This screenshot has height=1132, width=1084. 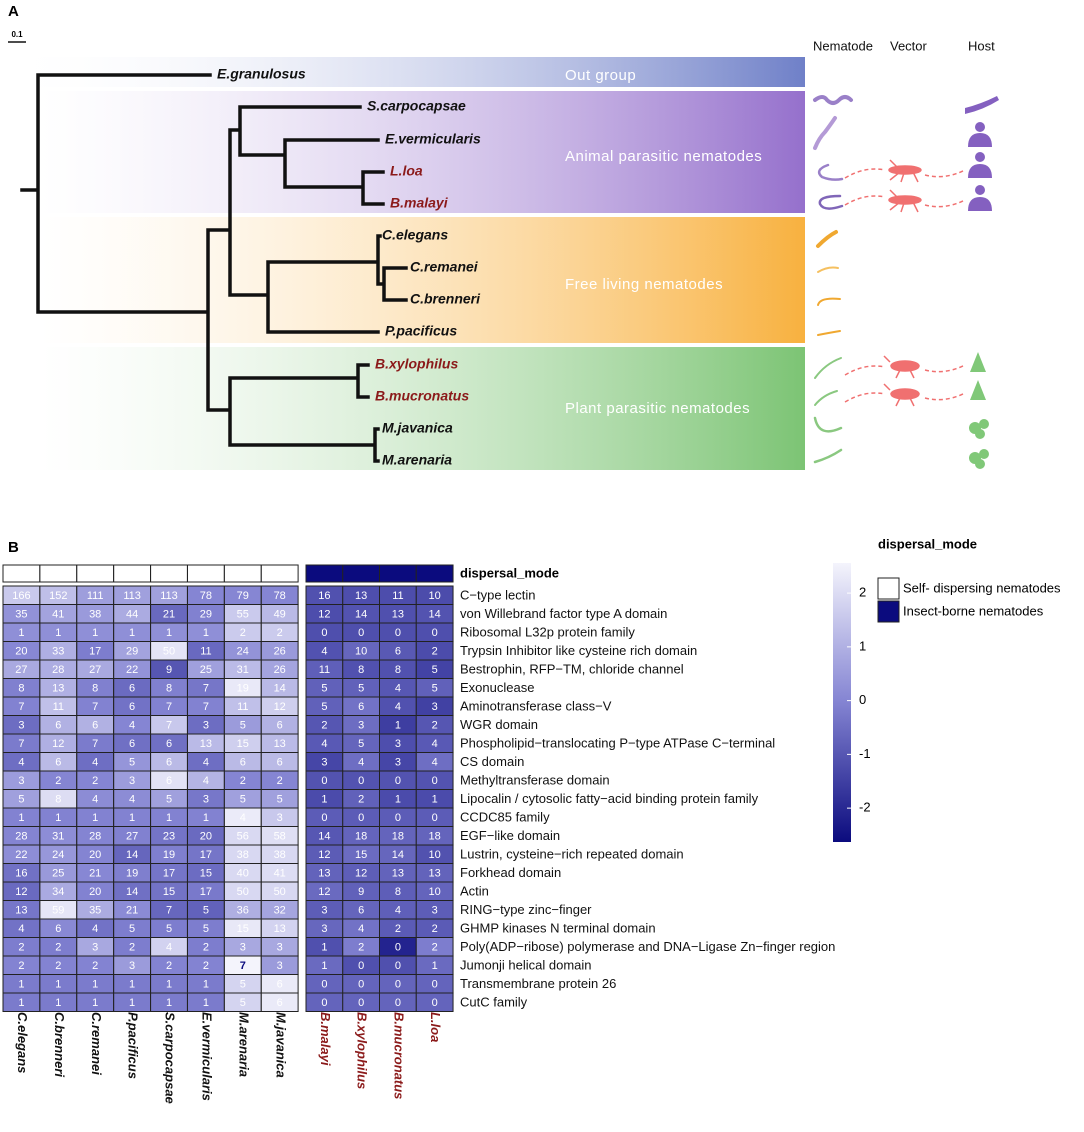 What do you see at coordinates (13, 547) in the screenshot?
I see `panel-label: B` at bounding box center [13, 547].